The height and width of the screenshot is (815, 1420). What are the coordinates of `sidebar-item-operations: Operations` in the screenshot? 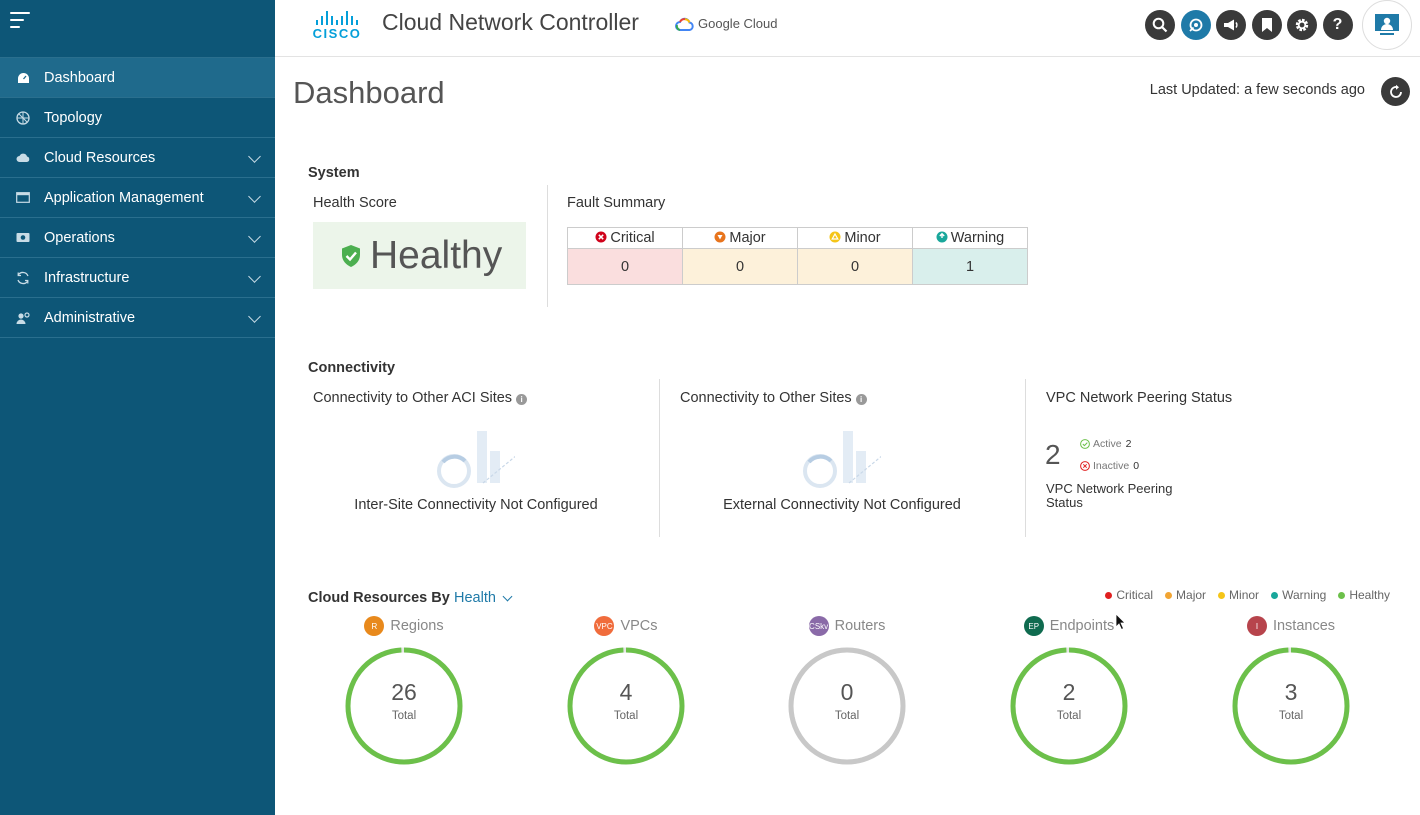 It's located at (137, 238).